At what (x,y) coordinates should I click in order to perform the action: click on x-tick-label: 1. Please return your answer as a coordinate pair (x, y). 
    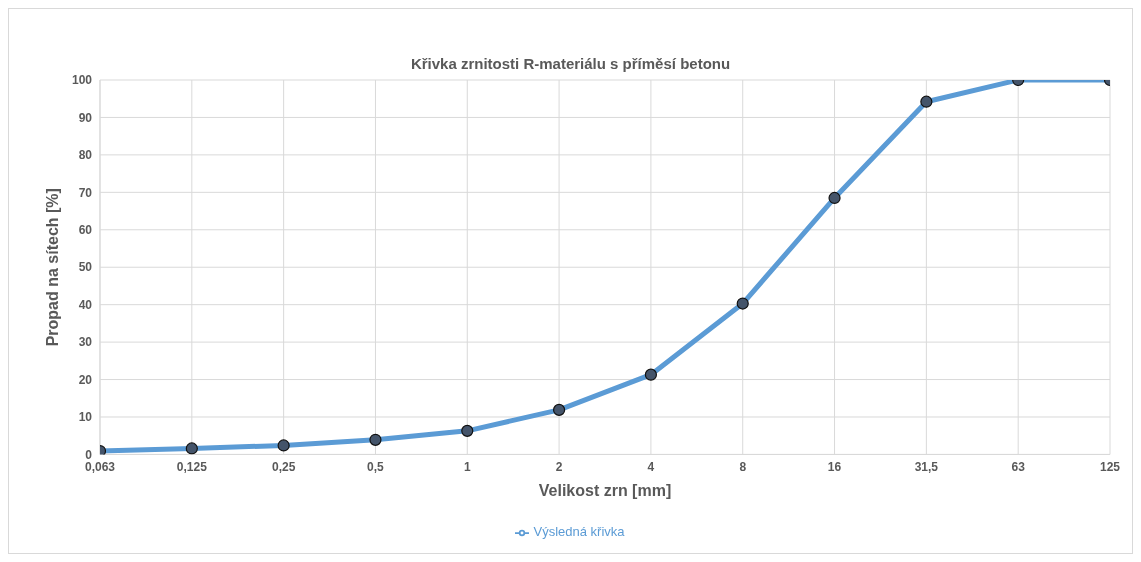
    Looking at the image, I should click on (467, 466).